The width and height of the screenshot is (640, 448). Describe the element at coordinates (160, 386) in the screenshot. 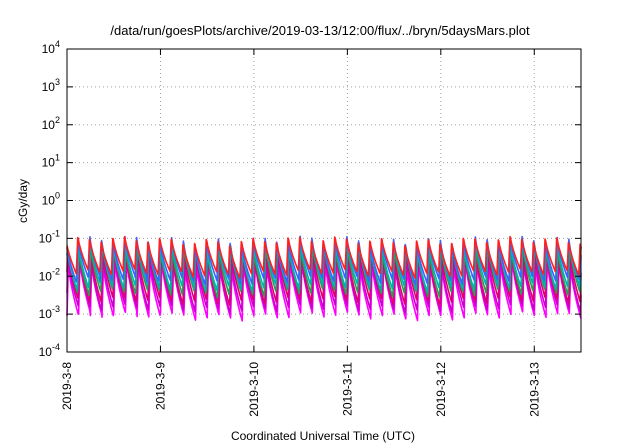

I see `x-tick-label: 2019-3-9` at that location.